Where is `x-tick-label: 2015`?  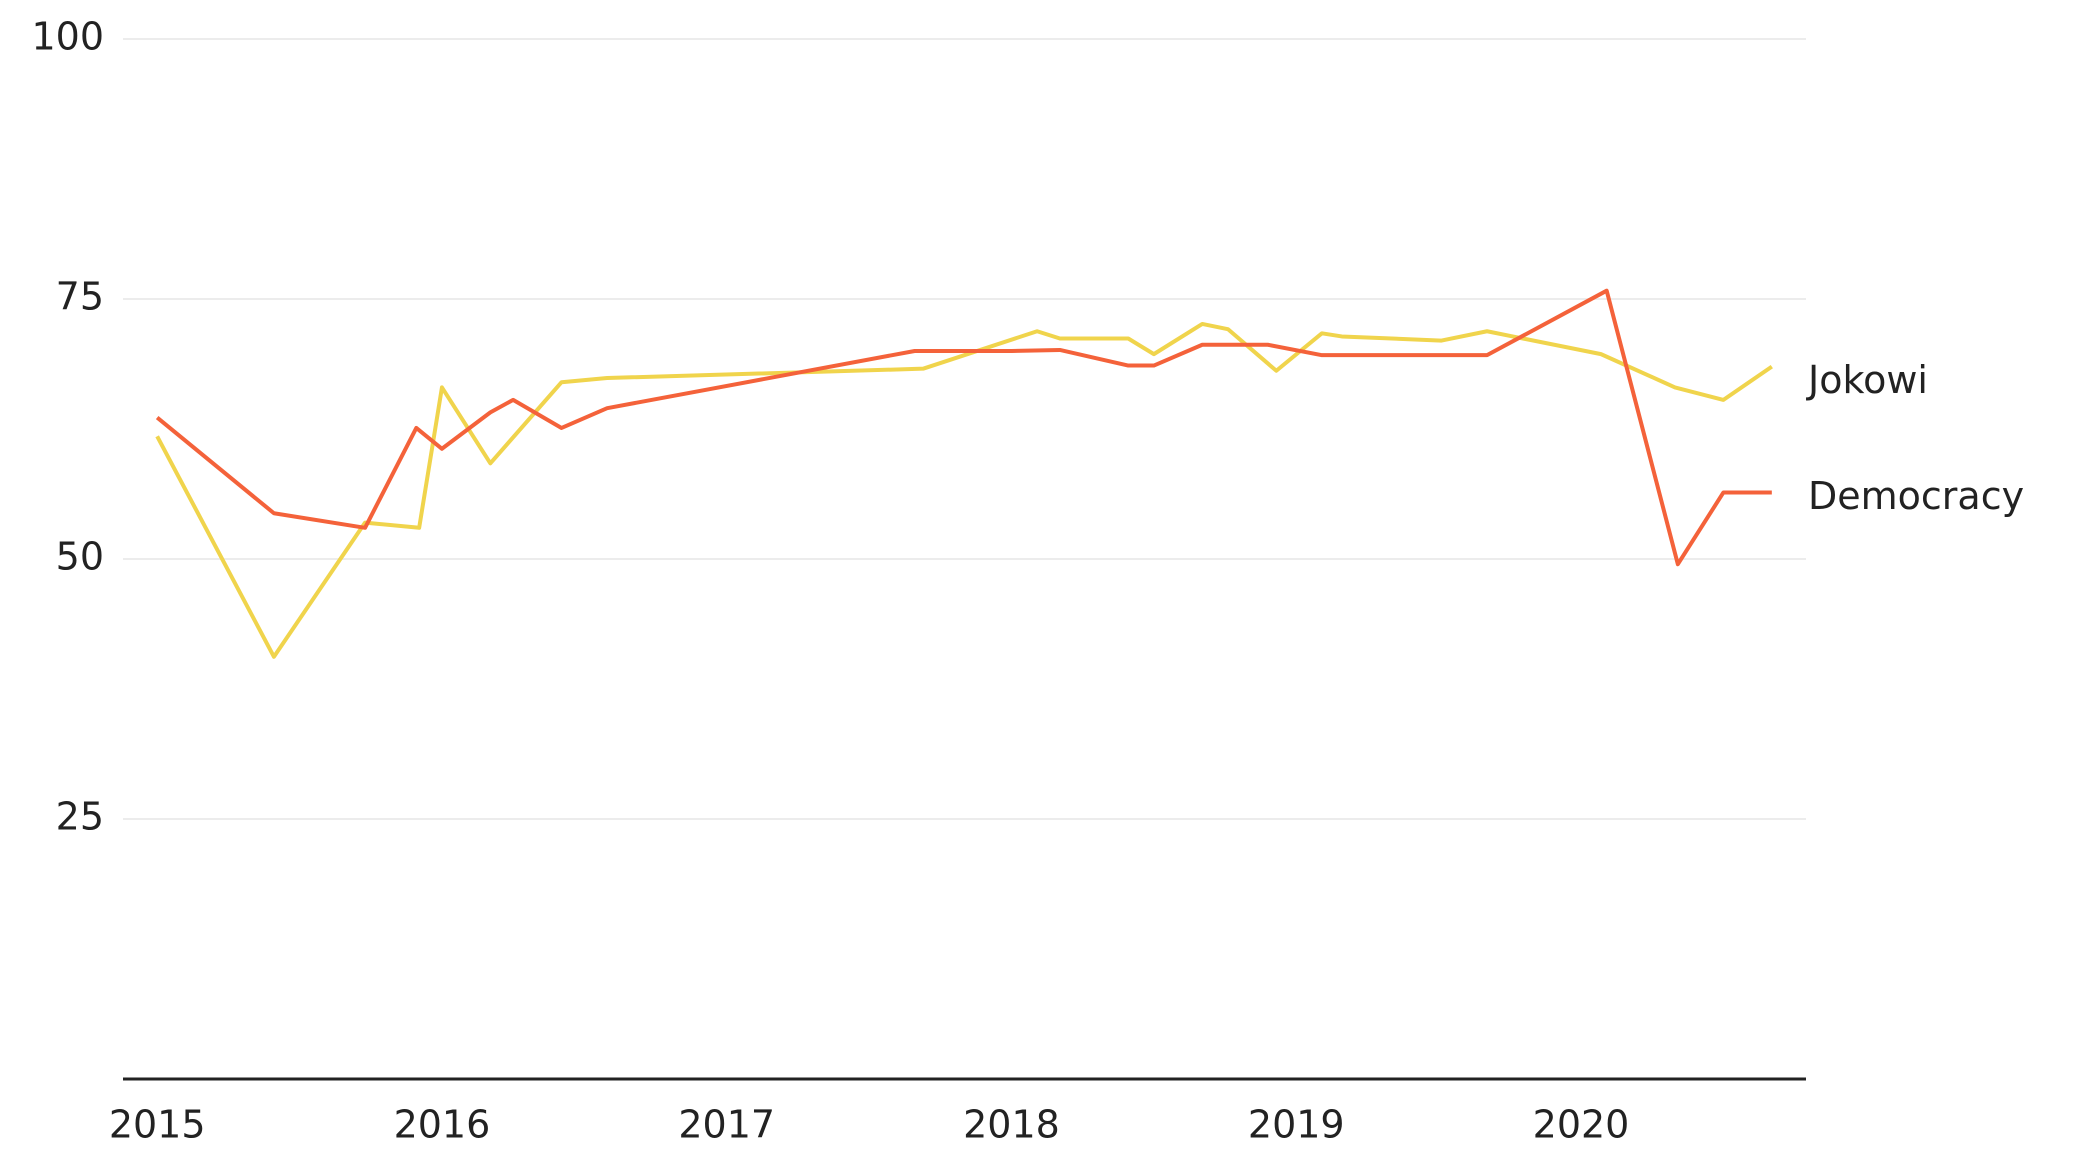 x-tick-label: 2015 is located at coordinates (157, 1125).